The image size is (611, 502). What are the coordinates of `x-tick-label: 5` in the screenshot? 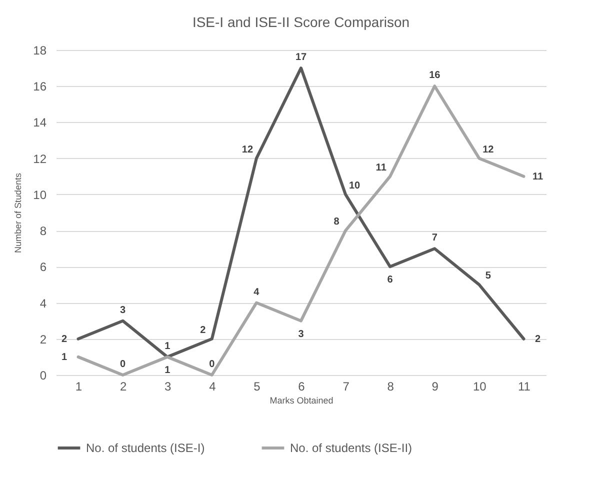 It's located at (257, 387).